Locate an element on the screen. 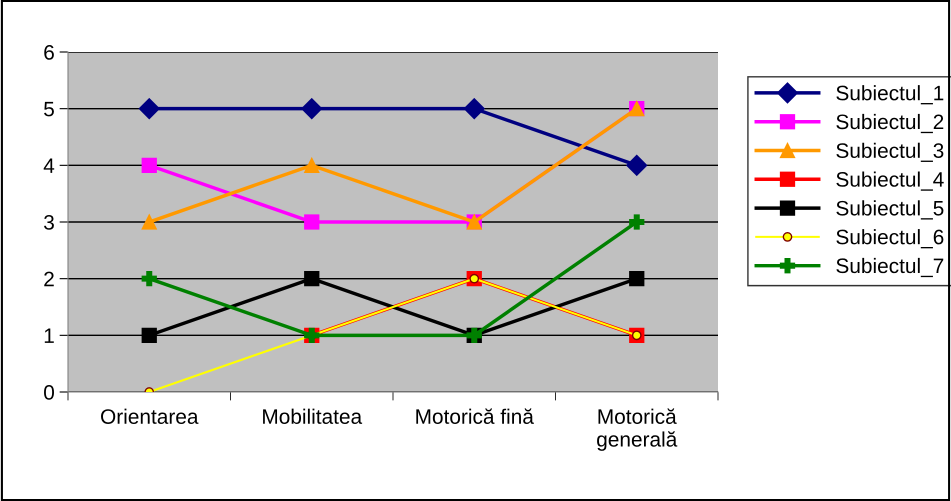 This screenshot has height=501, width=951. y-tick-label: 3 is located at coordinates (49, 222).